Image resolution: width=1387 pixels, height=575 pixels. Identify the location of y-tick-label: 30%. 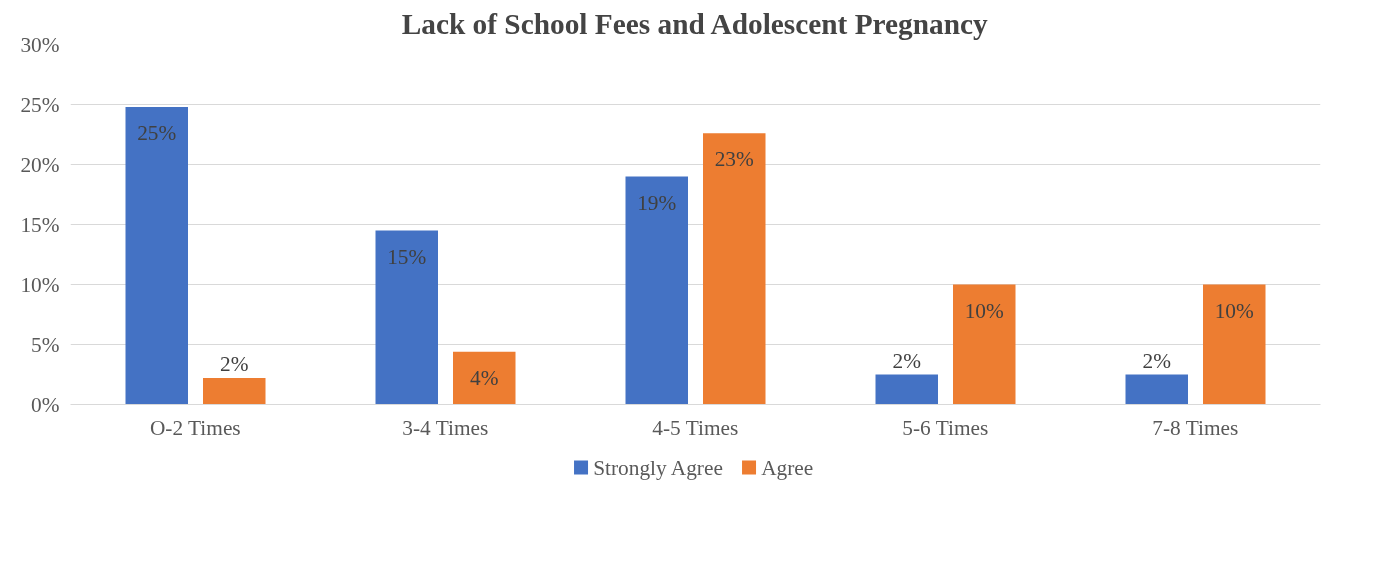
(40, 44).